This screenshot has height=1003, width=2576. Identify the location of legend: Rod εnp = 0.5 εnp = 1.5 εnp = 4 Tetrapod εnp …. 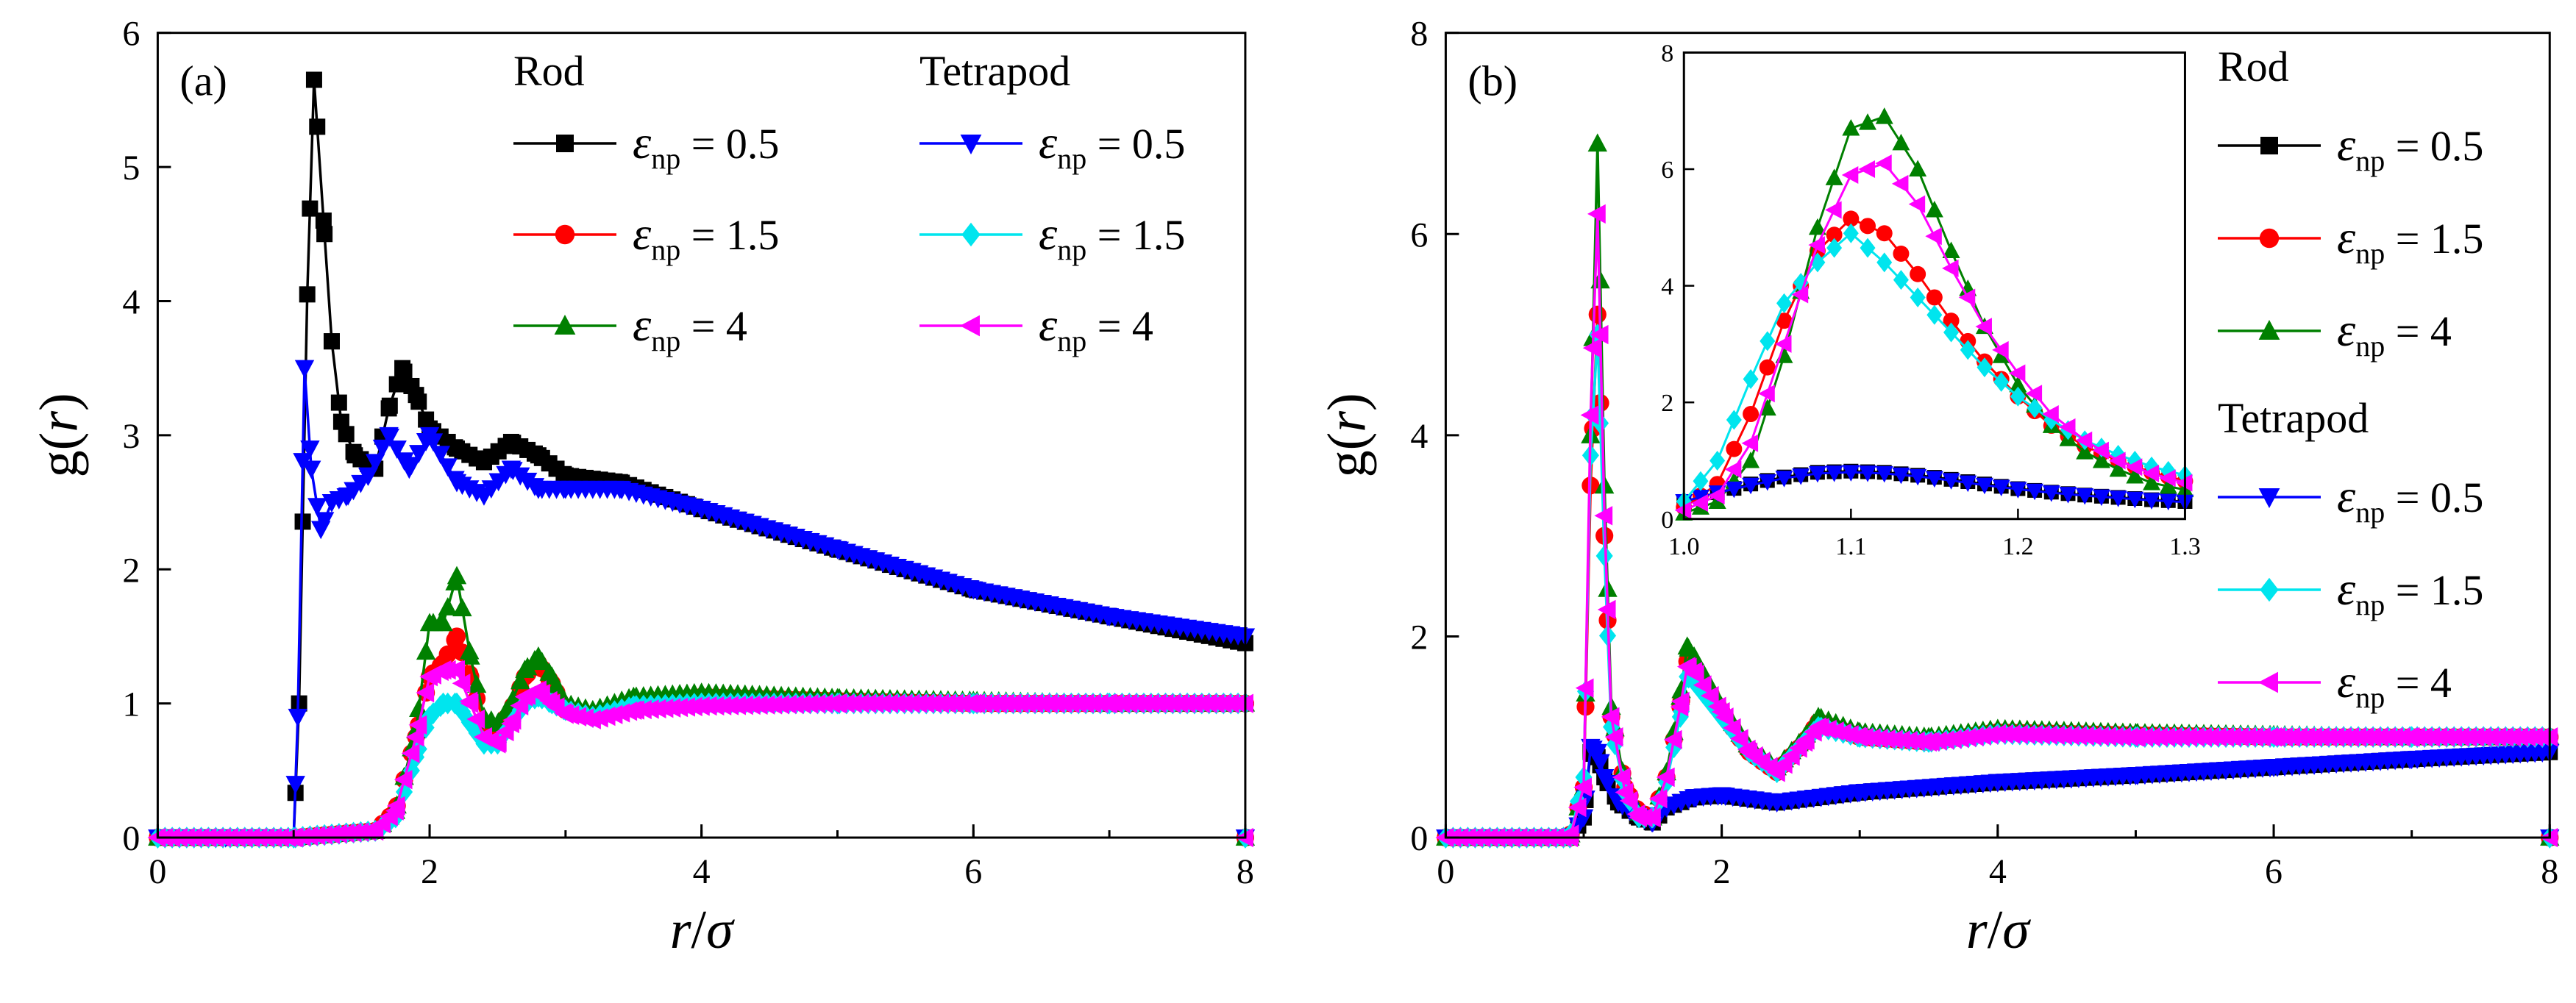
(849, 202).